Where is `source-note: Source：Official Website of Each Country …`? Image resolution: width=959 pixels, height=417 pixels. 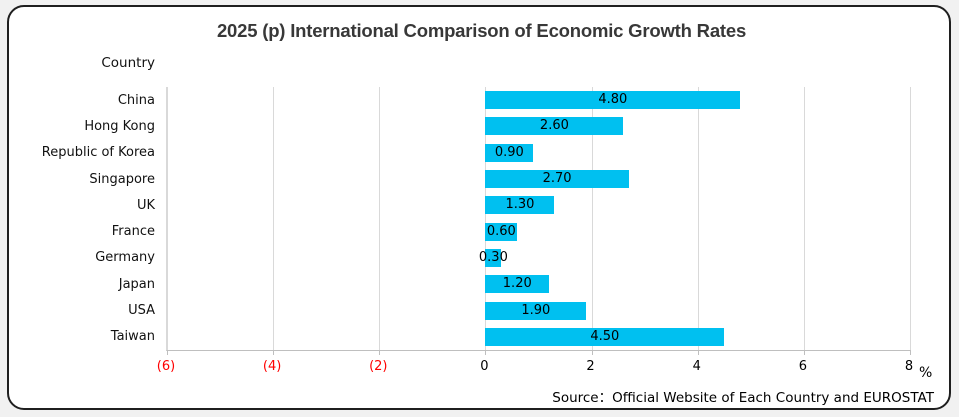 source-note: Source：Official Website of Each Country … is located at coordinates (743, 398).